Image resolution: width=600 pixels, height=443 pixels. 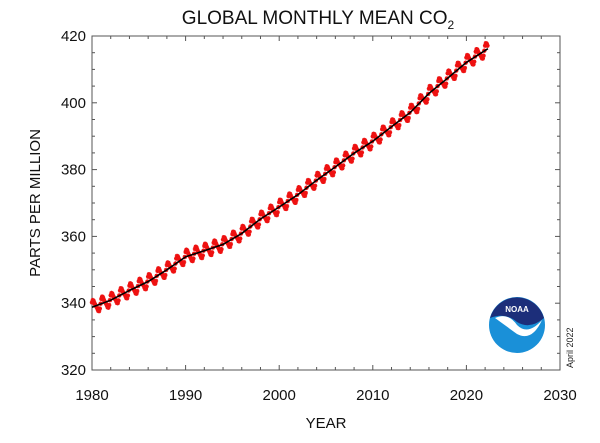 What do you see at coordinates (185, 395) in the screenshot?
I see `x-tick-label: 1990` at bounding box center [185, 395].